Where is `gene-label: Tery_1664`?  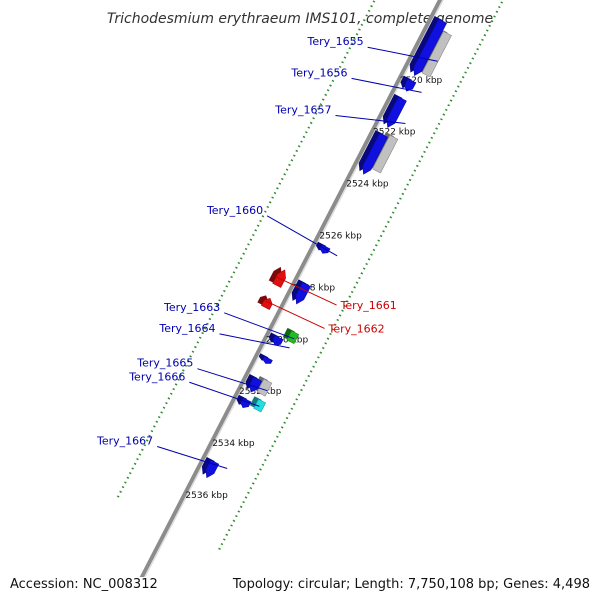
gene-label: Tery_1664 is located at coordinates (186, 328).